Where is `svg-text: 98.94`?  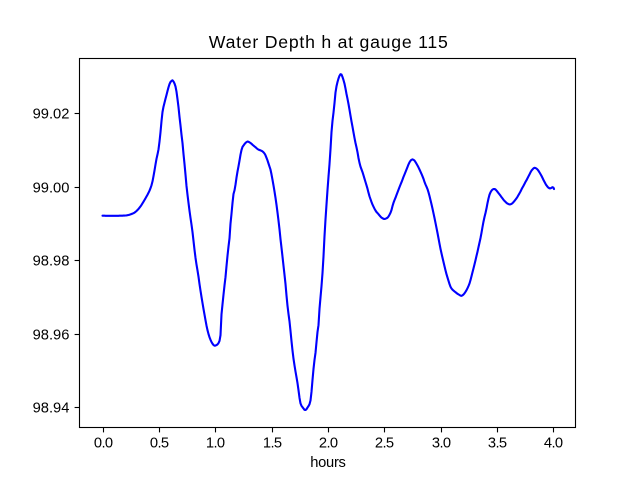 svg-text: 98.94 is located at coordinates (51, 409).